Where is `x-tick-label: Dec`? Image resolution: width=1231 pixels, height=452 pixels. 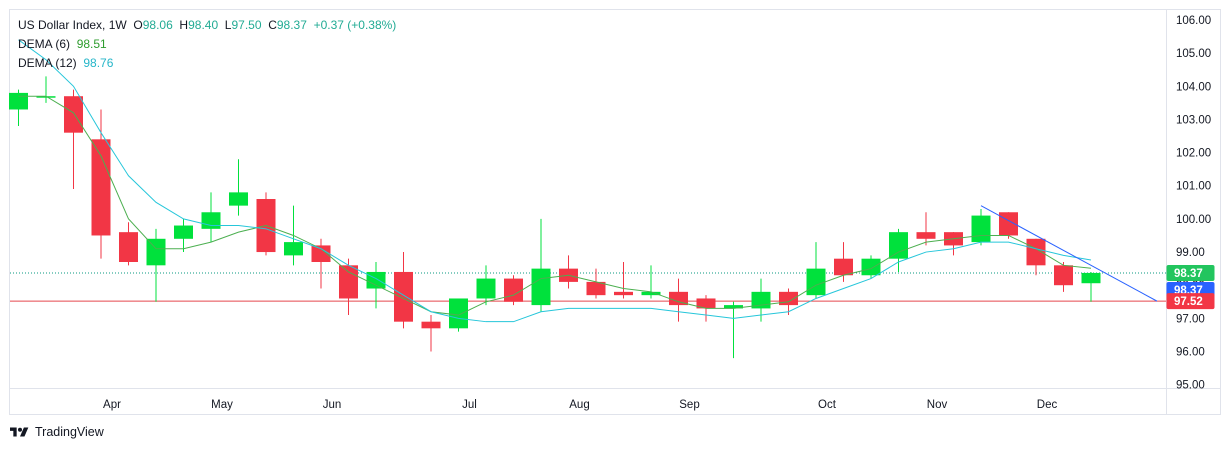
x-tick-label: Dec is located at coordinates (1047, 405).